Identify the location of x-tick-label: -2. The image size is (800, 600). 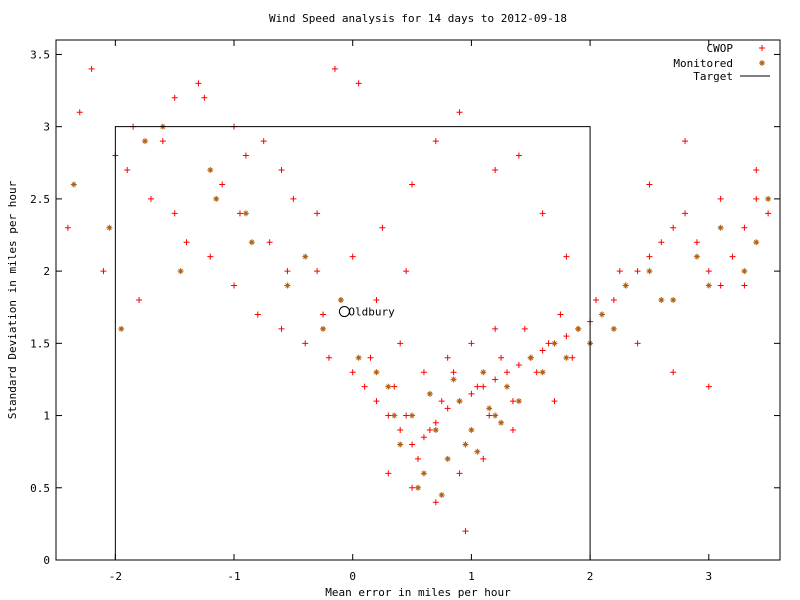
(115, 576).